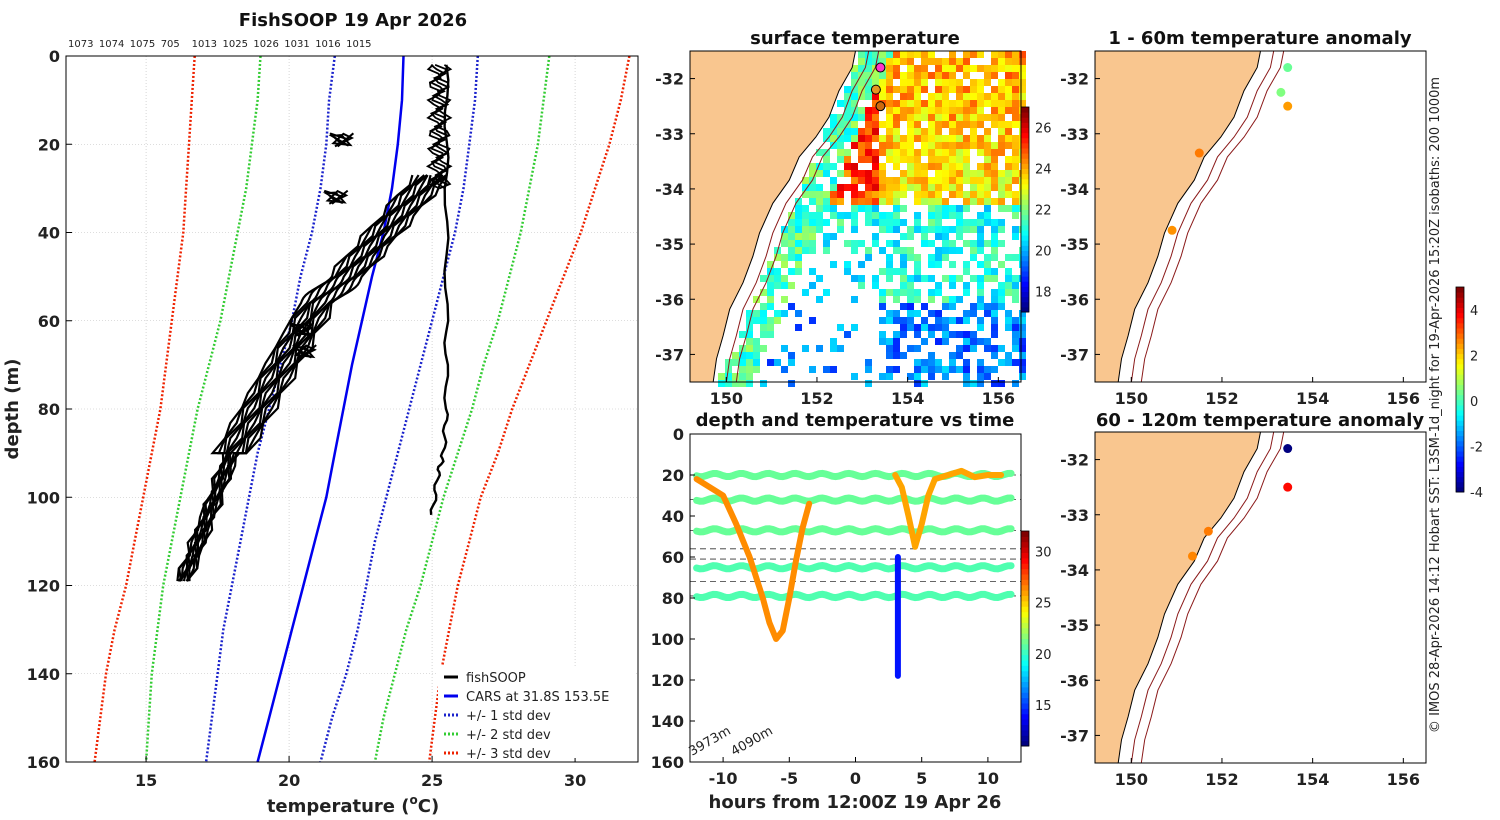  What do you see at coordinates (1221, 398) in the screenshot?
I see `map-x-tick-label: 152` at bounding box center [1221, 398].